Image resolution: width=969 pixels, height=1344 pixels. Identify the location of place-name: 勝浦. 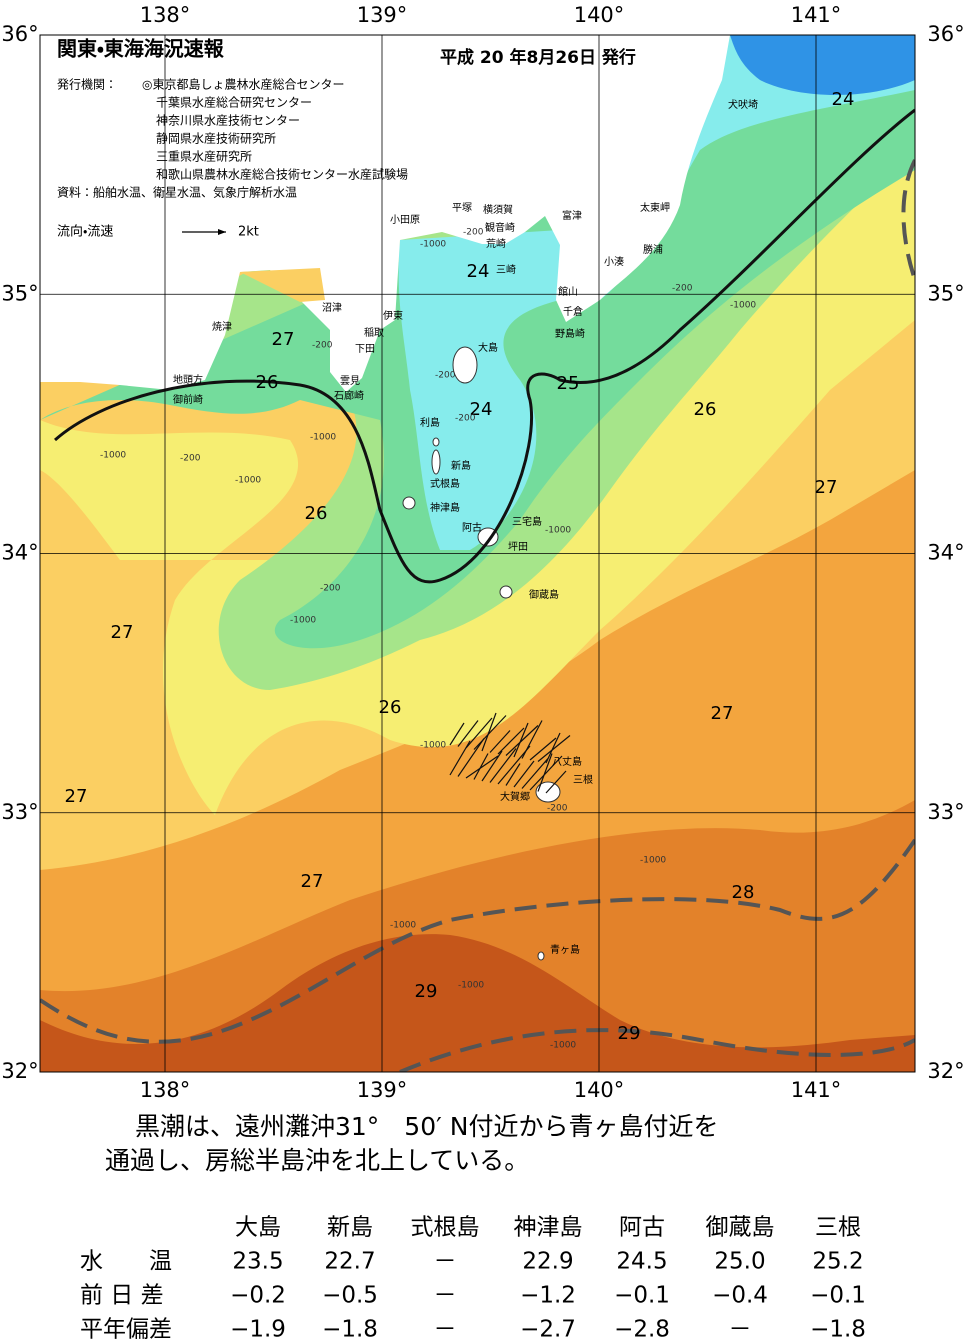
(653, 249).